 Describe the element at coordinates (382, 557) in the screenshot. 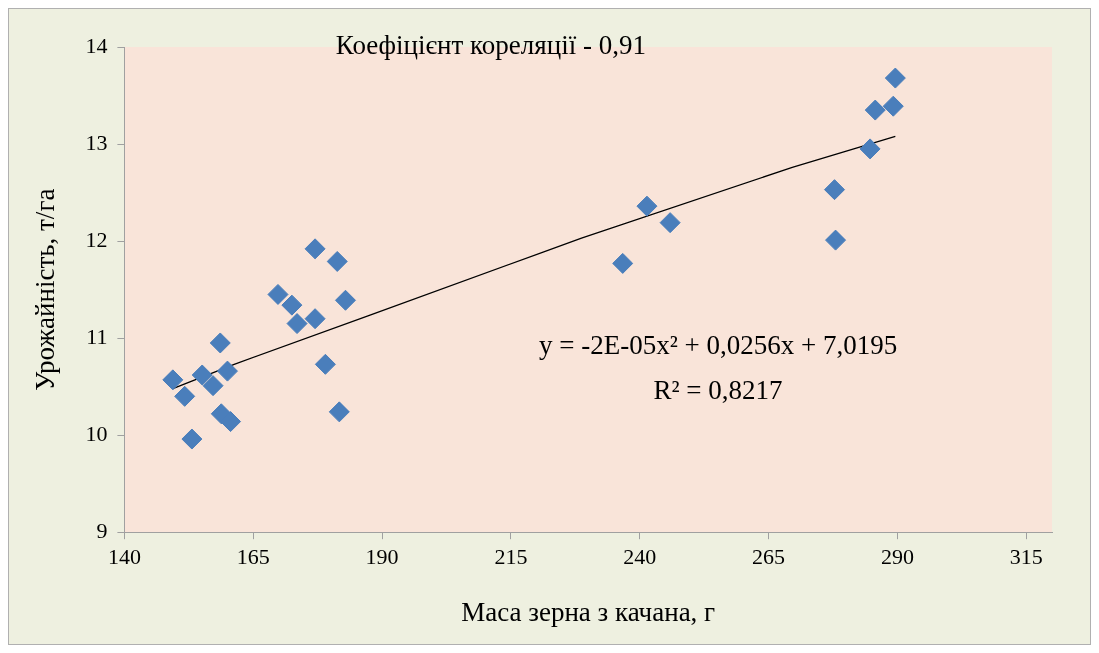

I see `x-tick-label: 190` at that location.